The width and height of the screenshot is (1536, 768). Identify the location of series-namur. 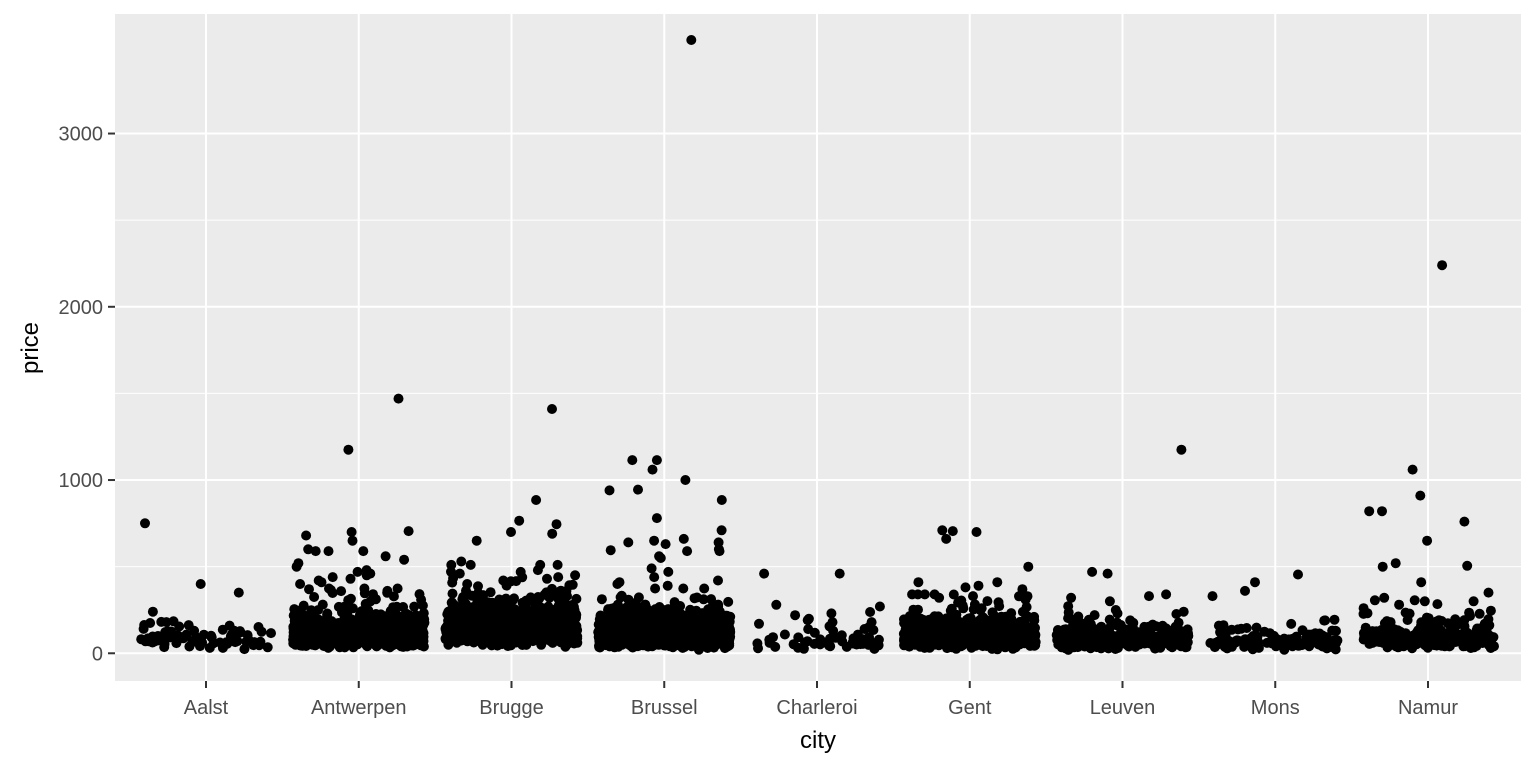
(1428, 457).